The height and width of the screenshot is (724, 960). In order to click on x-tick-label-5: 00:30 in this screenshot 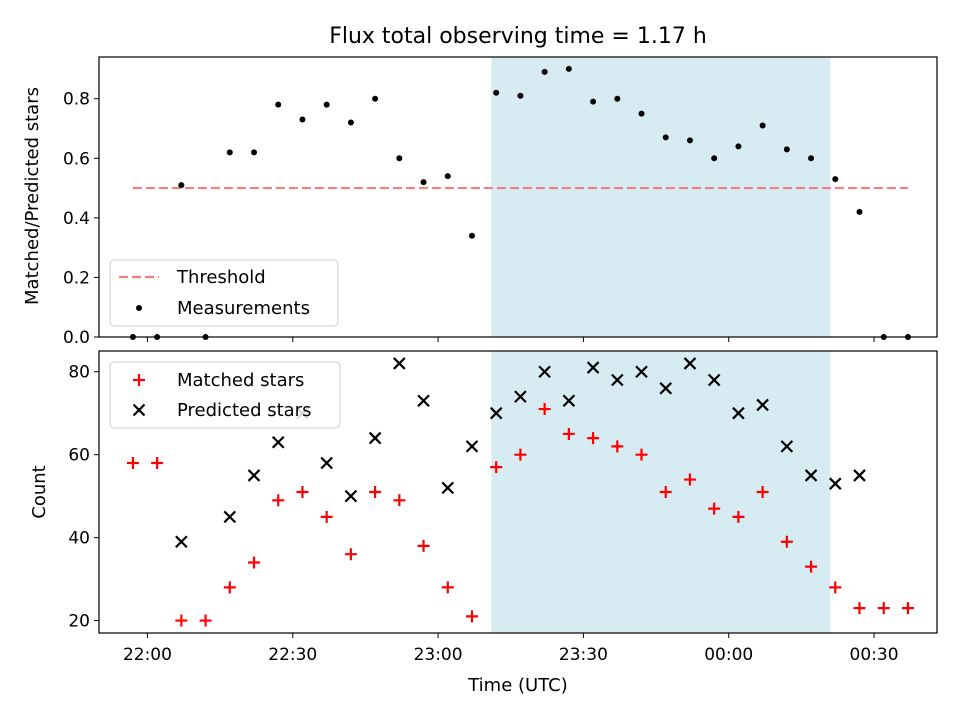, I will do `click(874, 655)`.